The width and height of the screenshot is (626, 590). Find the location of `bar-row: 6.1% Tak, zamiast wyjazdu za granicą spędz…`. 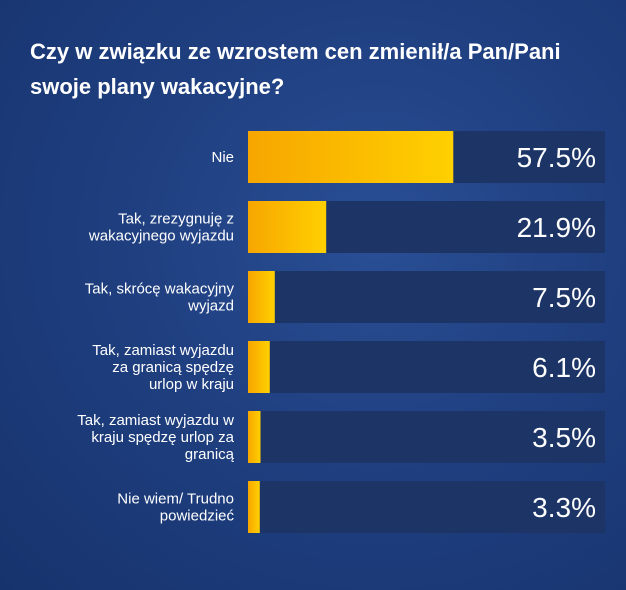

bar-row: 6.1% Tak, zamiast wyjazdu za granicą spędz… is located at coordinates (348, 367).